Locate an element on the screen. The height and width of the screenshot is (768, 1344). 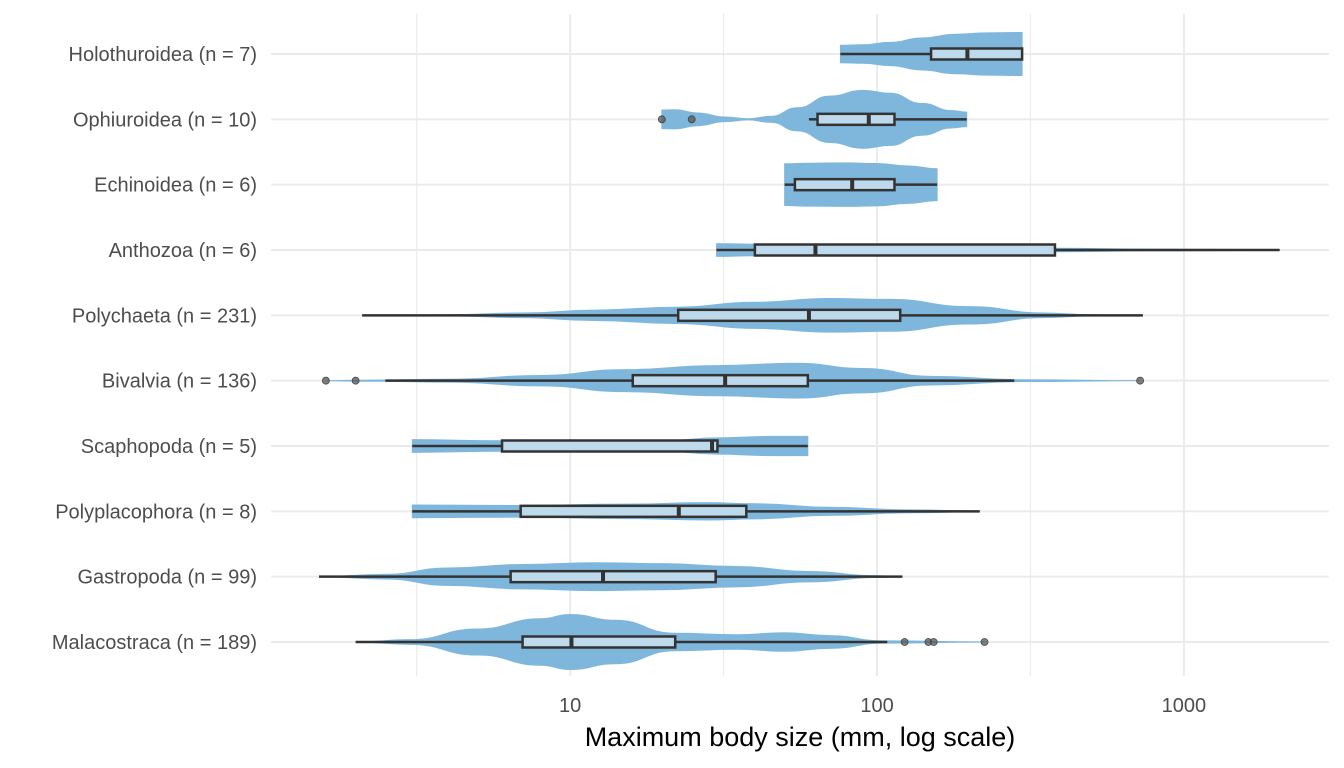
y-axis-label: Polychaeta (n = 231) is located at coordinates (164, 316).